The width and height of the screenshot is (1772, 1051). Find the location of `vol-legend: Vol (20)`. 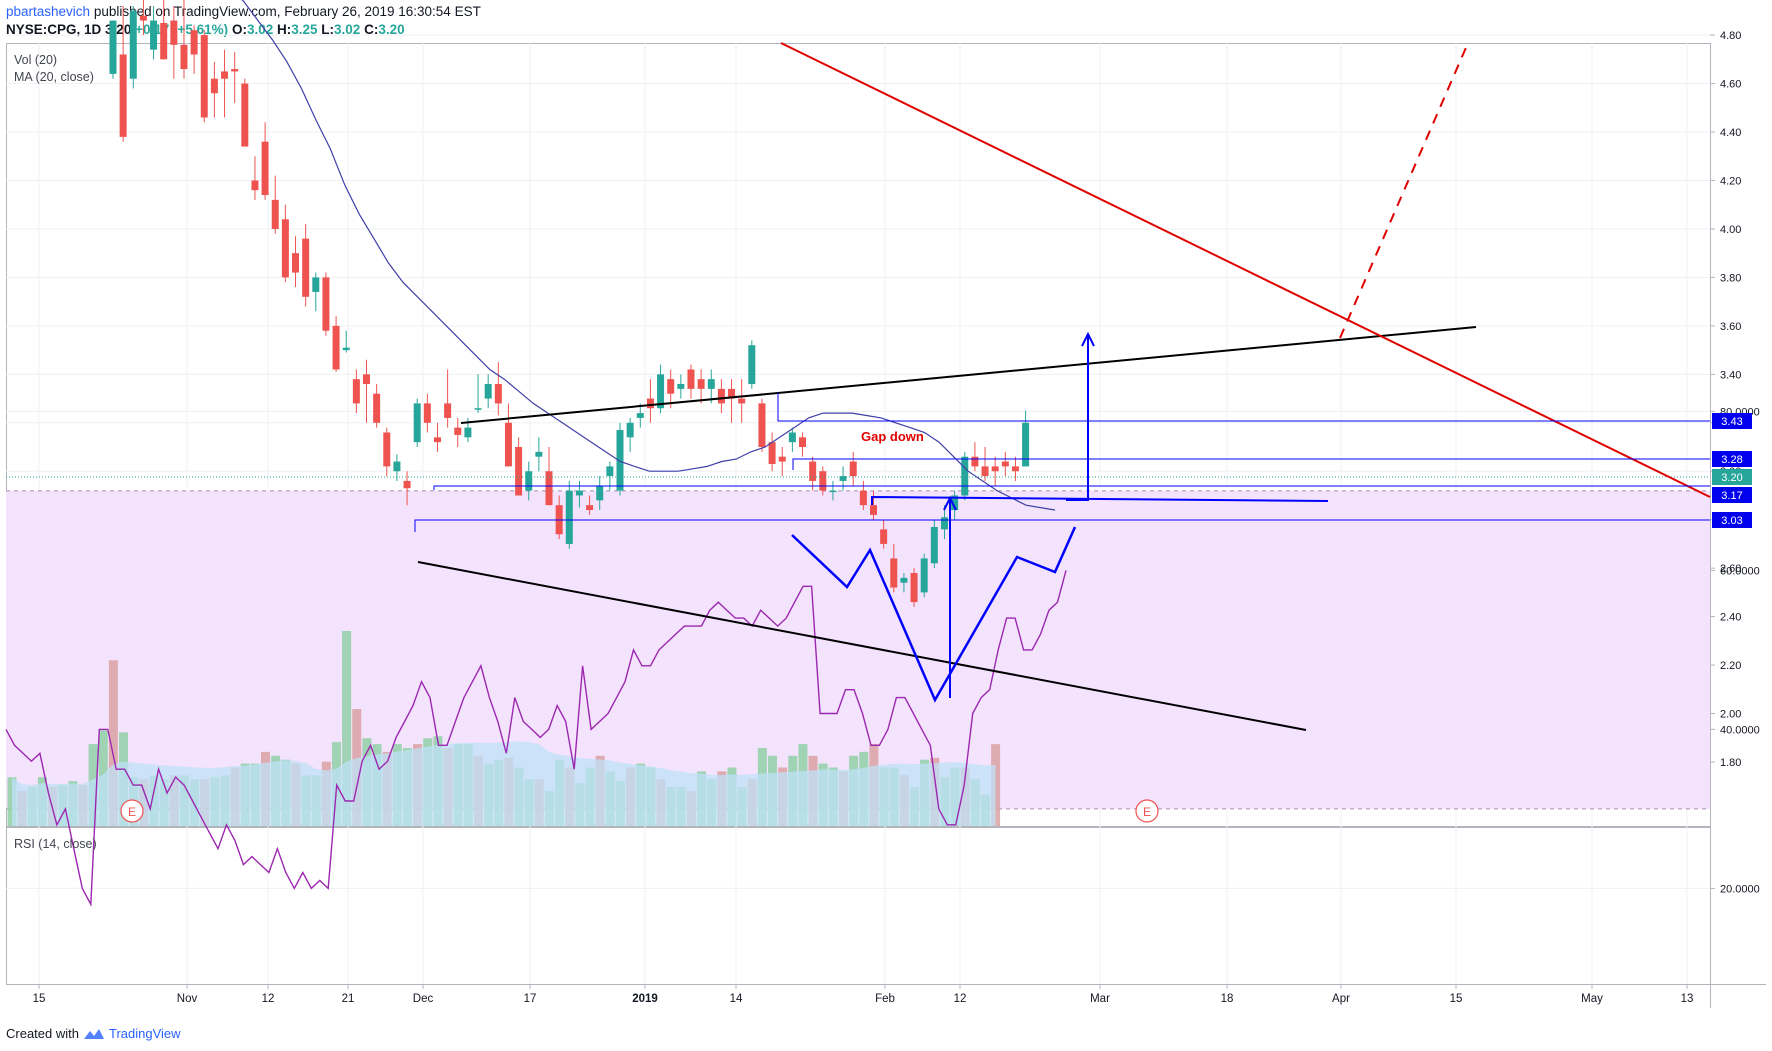

vol-legend: Vol (20) is located at coordinates (35, 60).